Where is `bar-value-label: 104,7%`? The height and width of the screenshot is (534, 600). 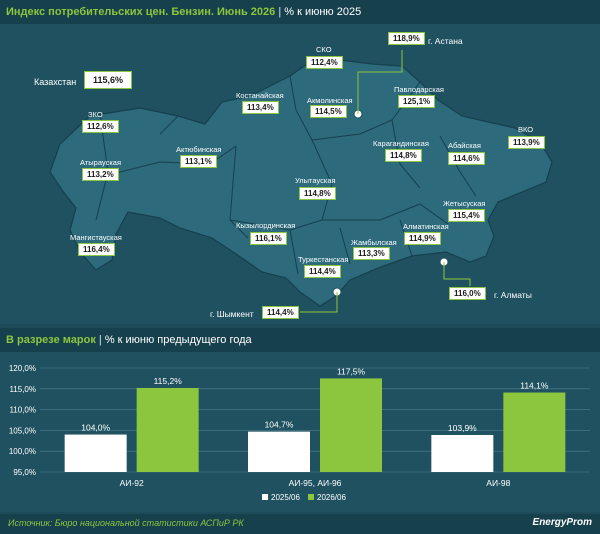
bar-value-label: 104,7% is located at coordinates (279, 425).